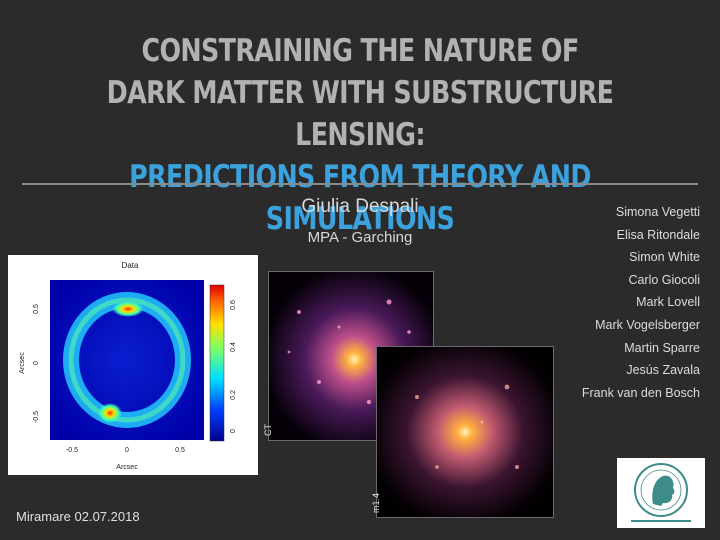 Image resolution: width=720 pixels, height=540 pixels. Describe the element at coordinates (130, 265) in the screenshot. I see `data-plot-title: Data` at that location.